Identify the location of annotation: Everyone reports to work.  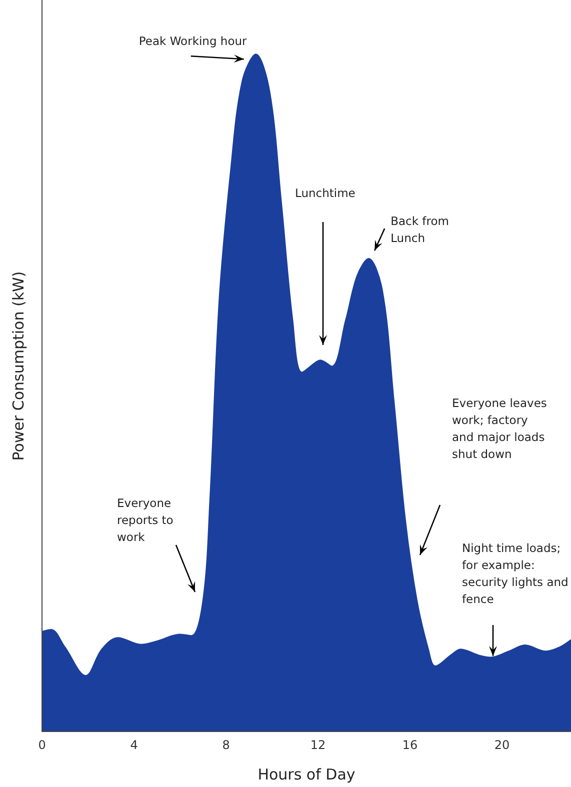
(145, 520).